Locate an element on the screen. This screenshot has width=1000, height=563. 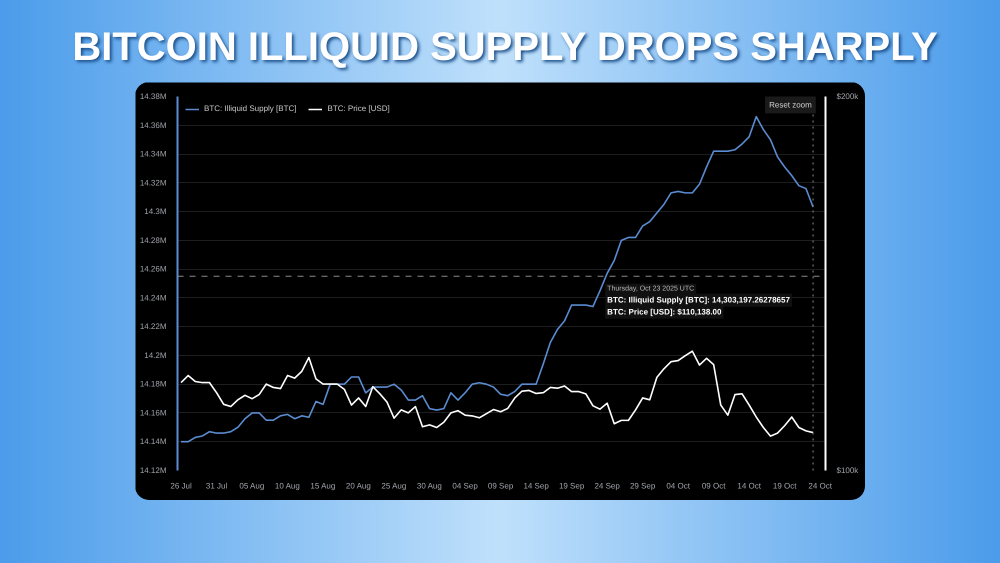
y2-tick-label: $100k is located at coordinates (848, 470).